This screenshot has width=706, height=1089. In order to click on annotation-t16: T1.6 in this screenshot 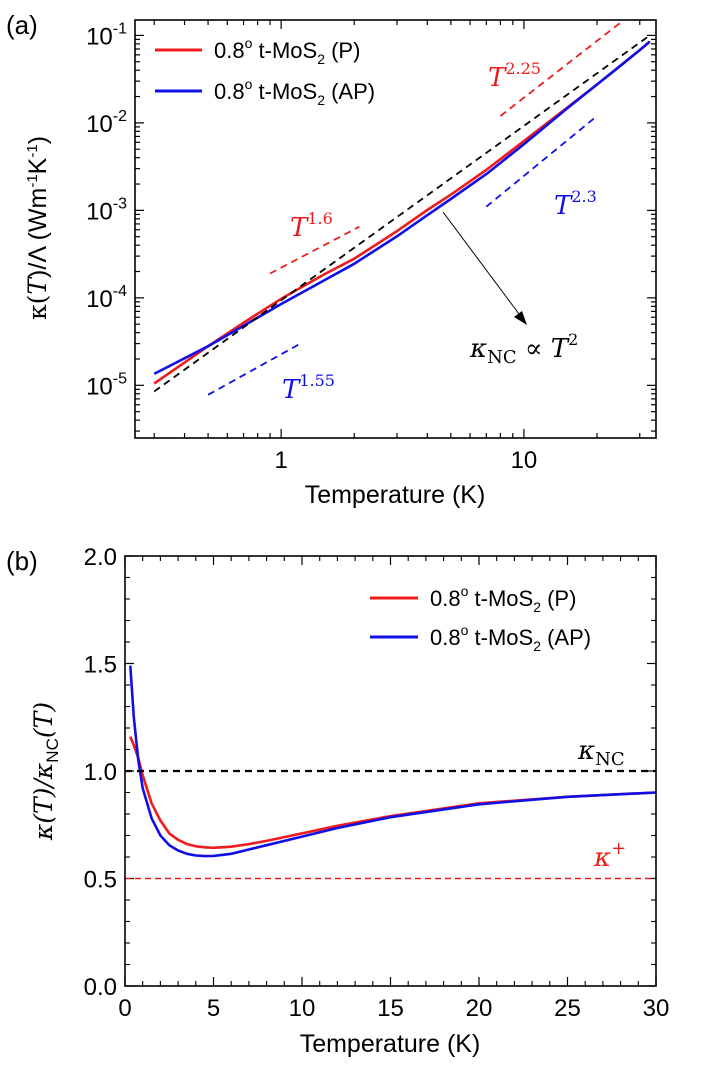, I will do `click(311, 226)`.